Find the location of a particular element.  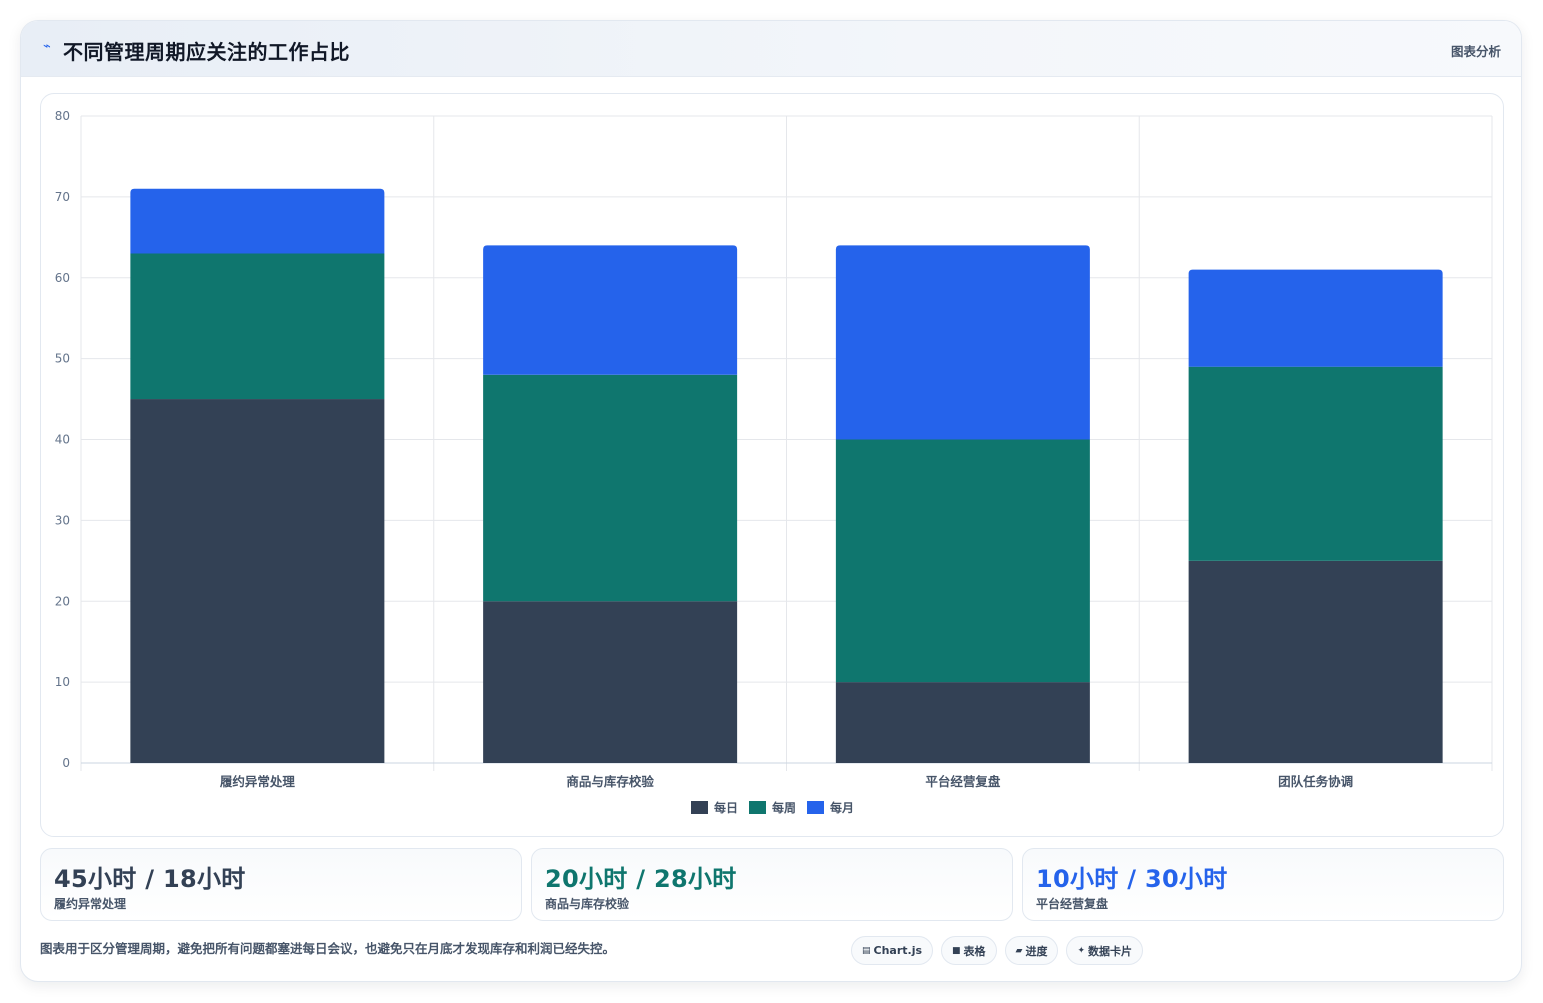

progress-icon: ▰ is located at coordinates (1019, 950).